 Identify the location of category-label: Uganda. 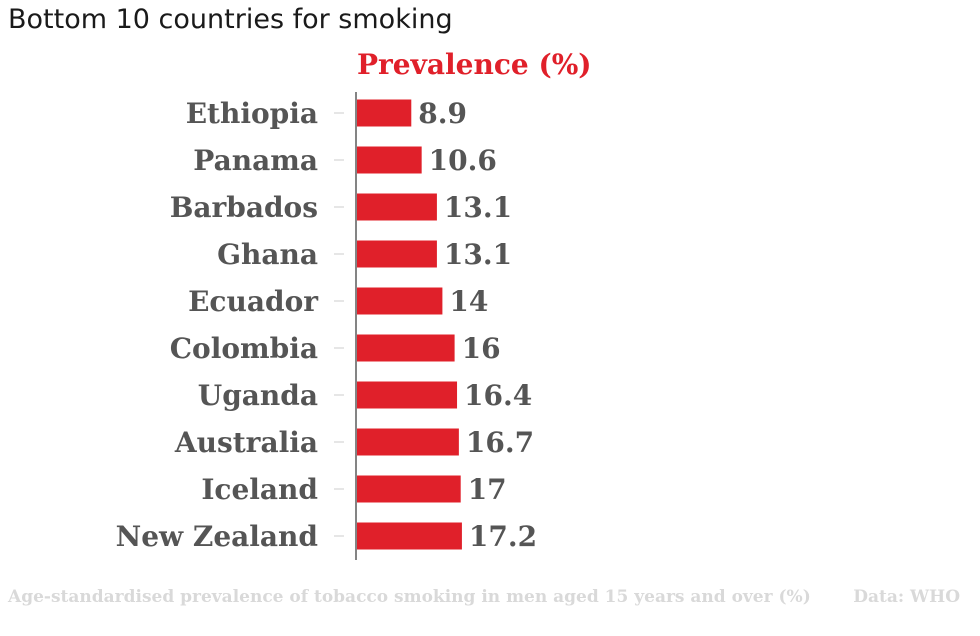
(258, 395).